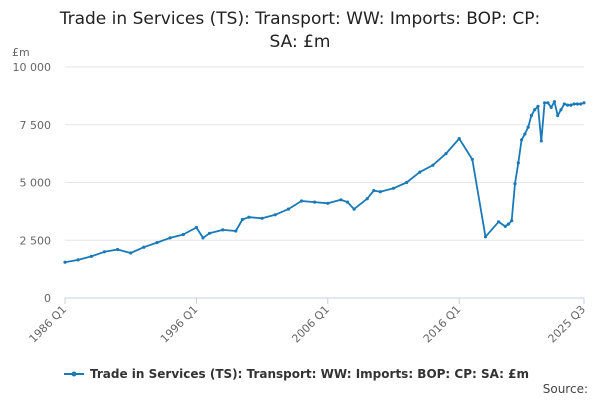 This screenshot has width=600, height=400. Describe the element at coordinates (48, 324) in the screenshot. I see `x-tick-label: 1986 Q1` at that location.